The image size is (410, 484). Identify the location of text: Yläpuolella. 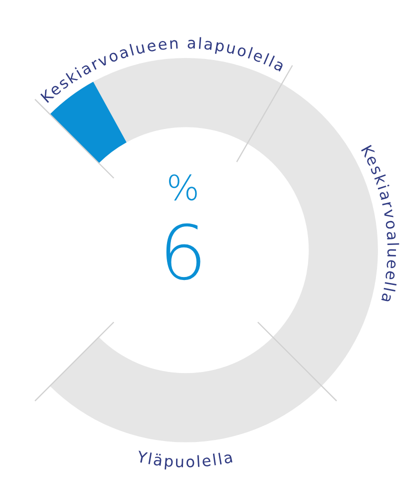
(185, 460).